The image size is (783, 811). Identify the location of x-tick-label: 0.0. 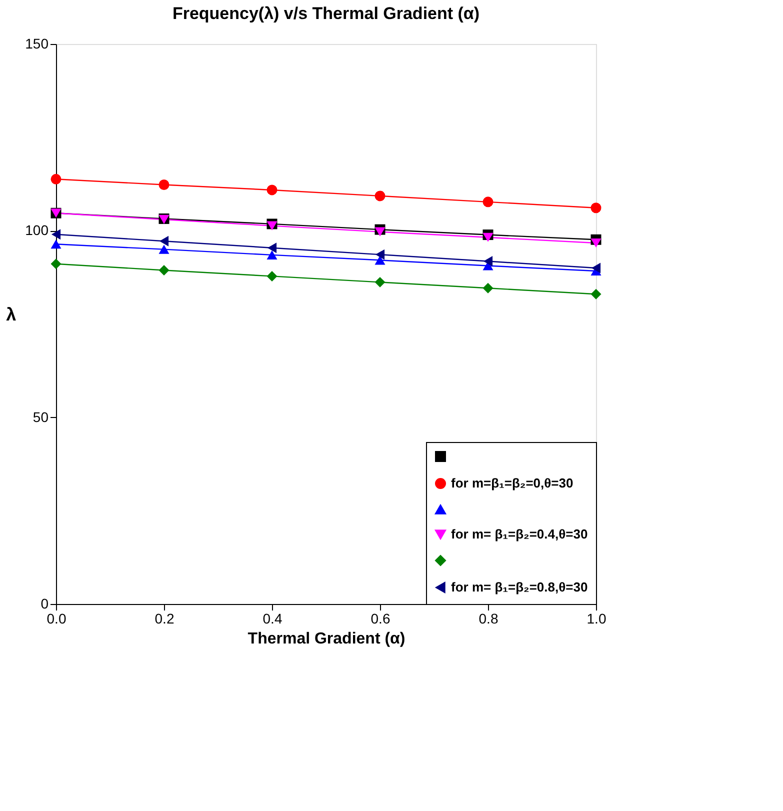
(56, 618).